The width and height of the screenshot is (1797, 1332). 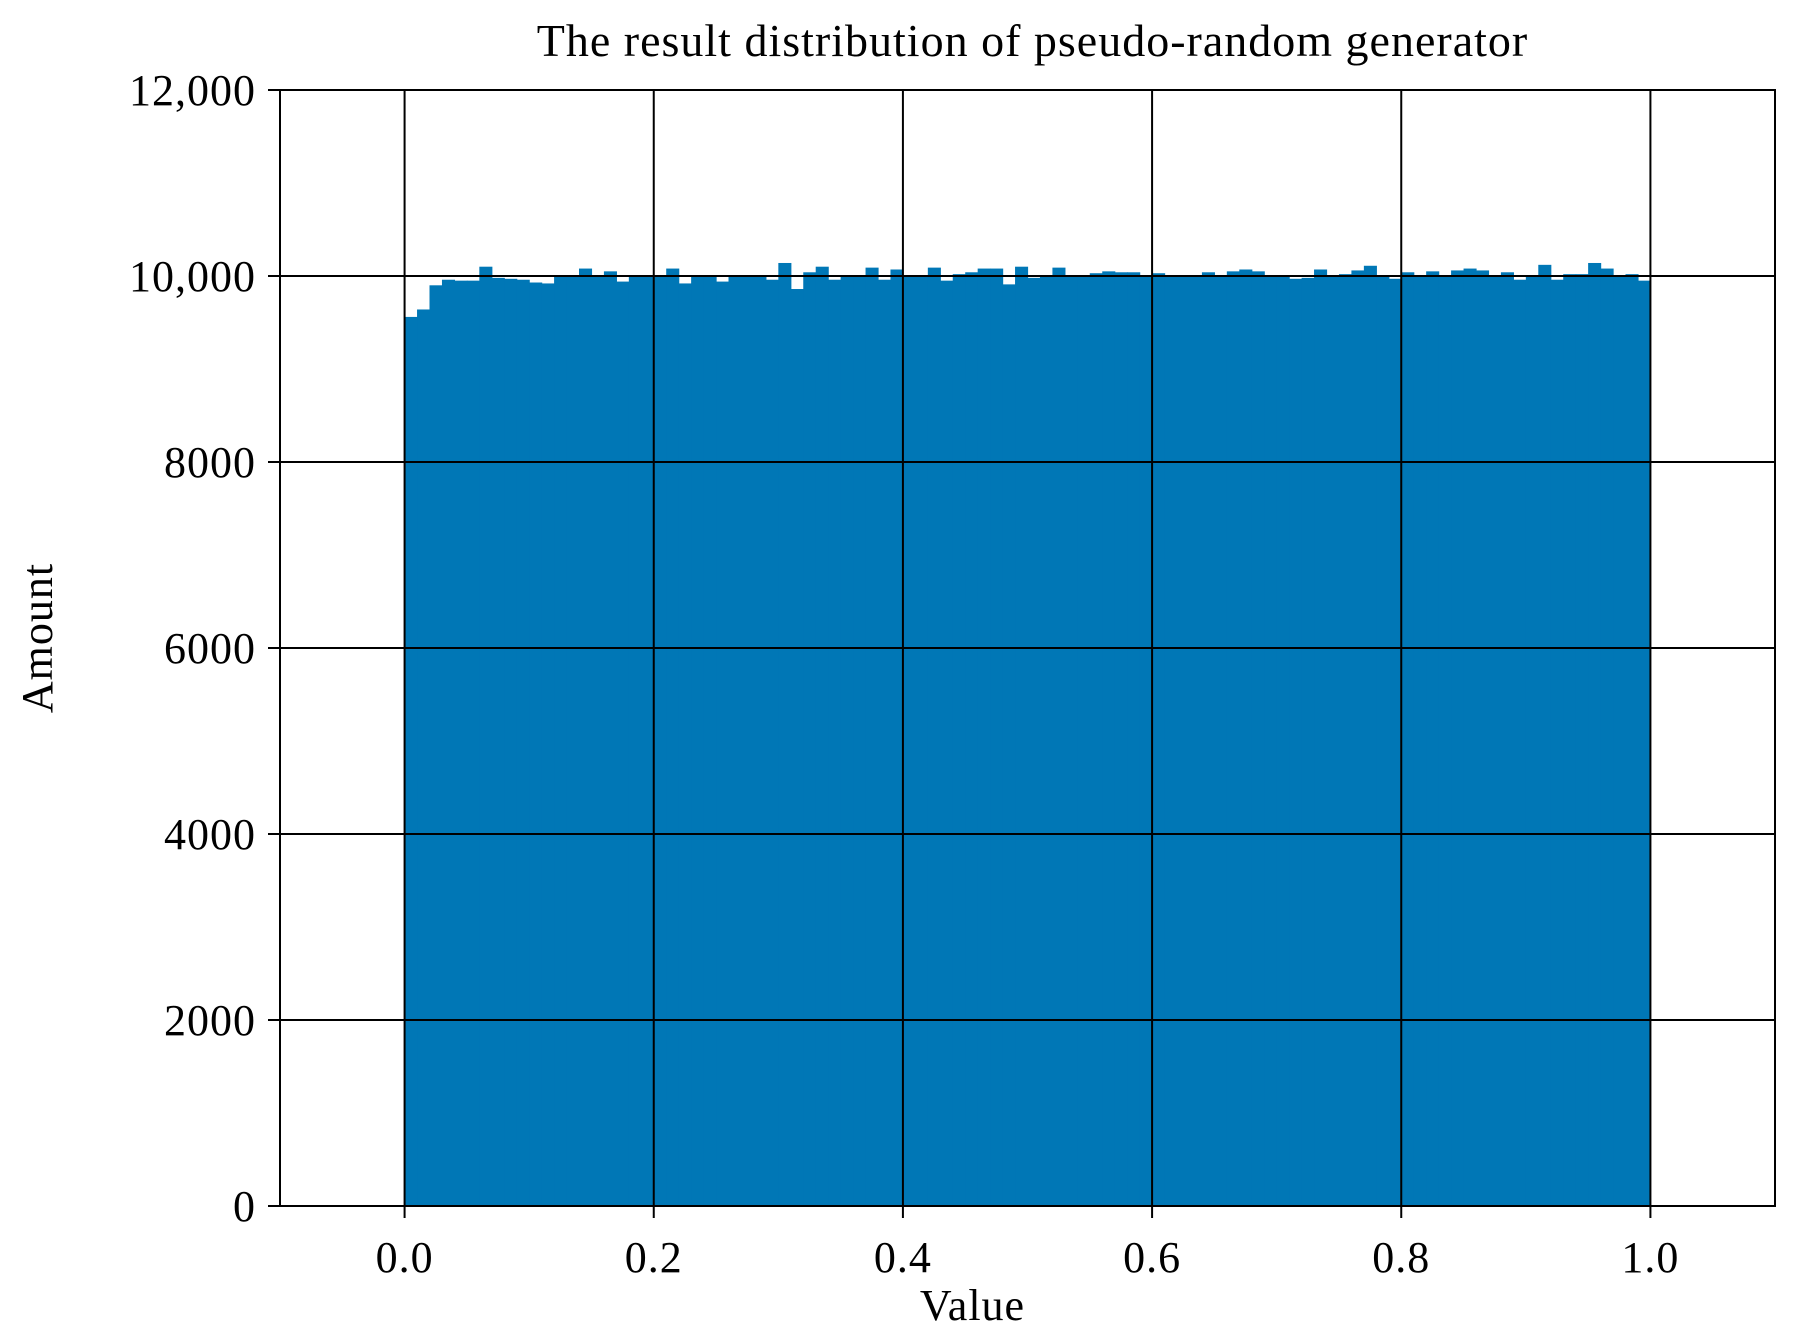 I want to click on x-tick-label: 0.8, so click(x=1401, y=1257).